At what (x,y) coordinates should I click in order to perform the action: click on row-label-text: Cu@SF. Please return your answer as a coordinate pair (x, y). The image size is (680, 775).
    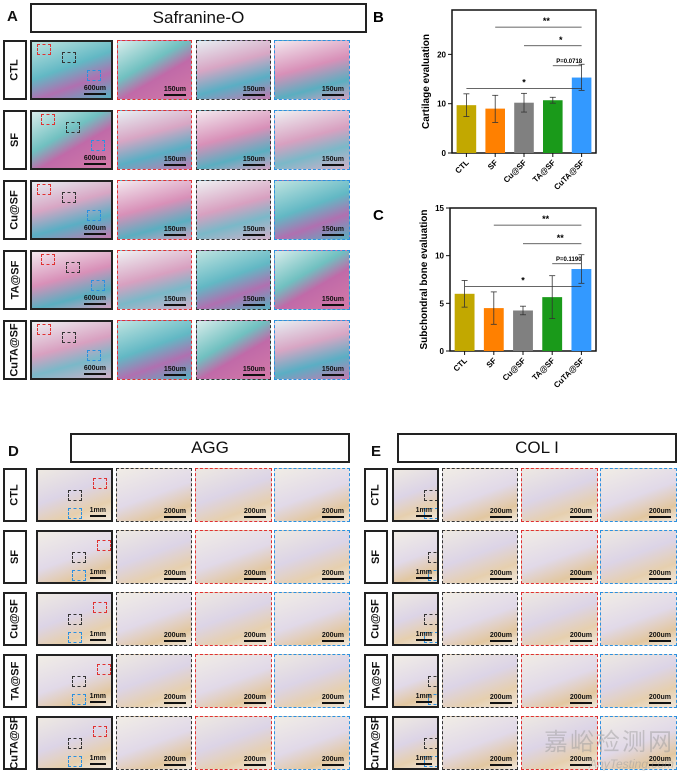
    Looking at the image, I should click on (376, 619).